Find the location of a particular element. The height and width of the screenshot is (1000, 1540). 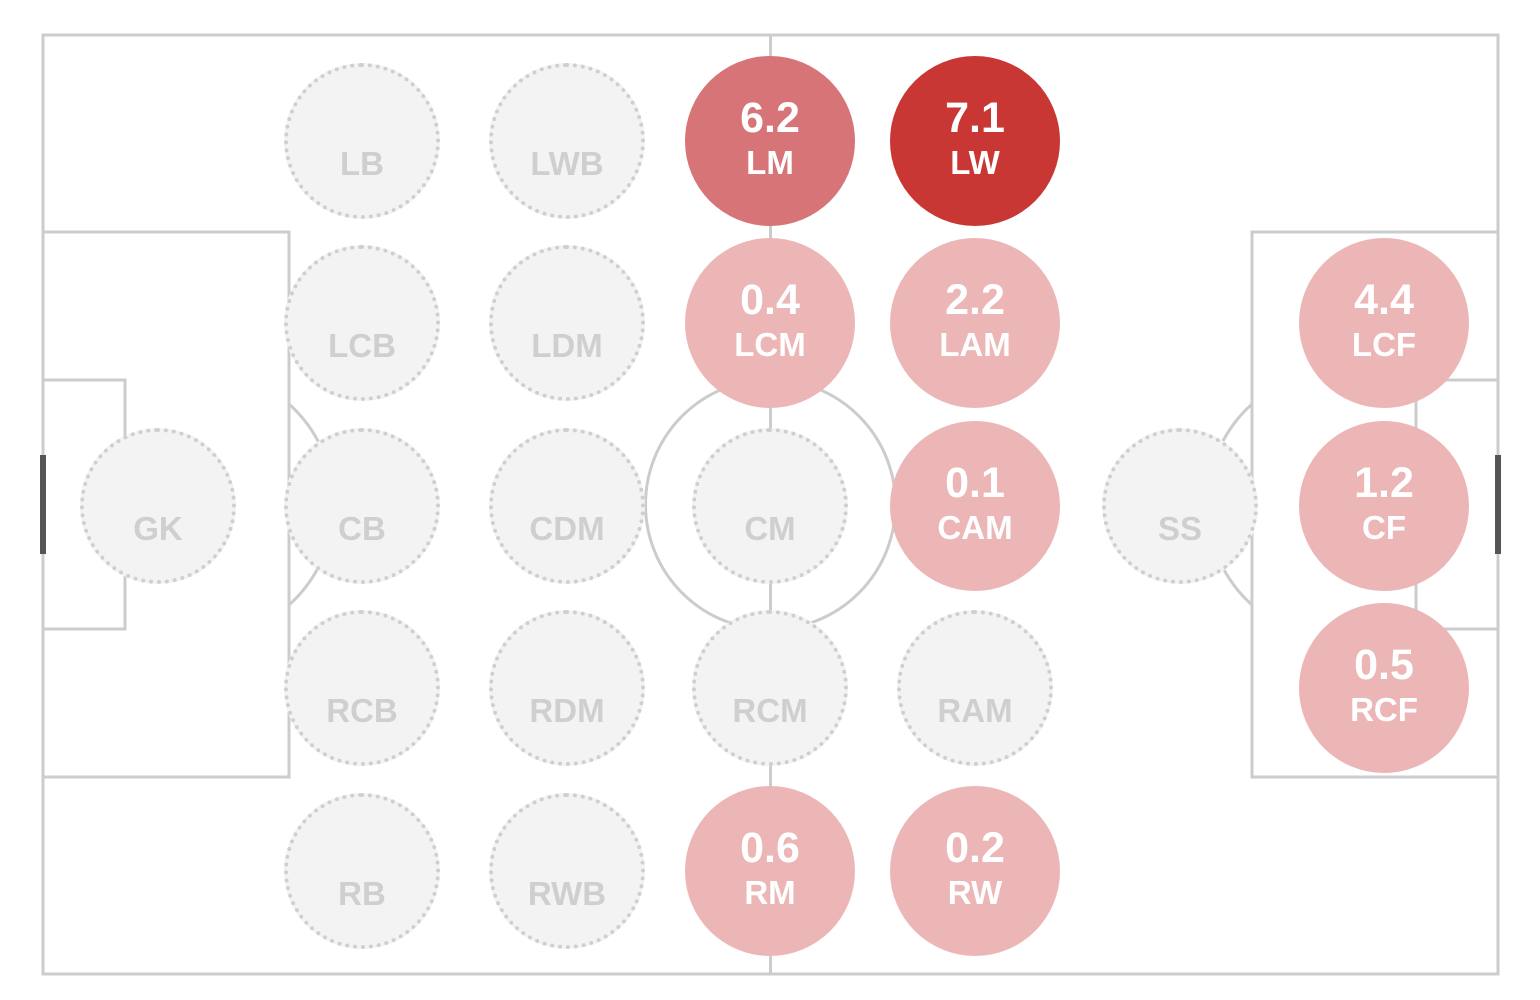

position-bubble-lw: 7.1 LW is located at coordinates (975, 141).